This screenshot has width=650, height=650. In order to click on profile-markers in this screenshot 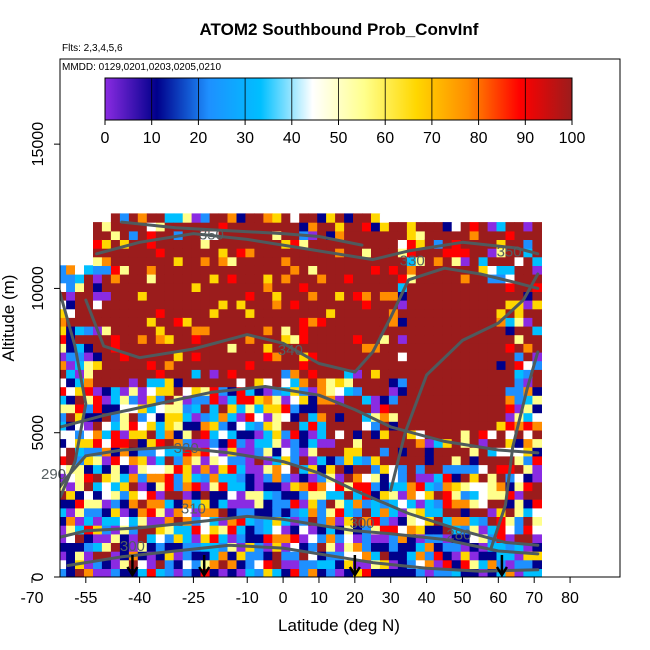, I will do `click(317, 566)`.